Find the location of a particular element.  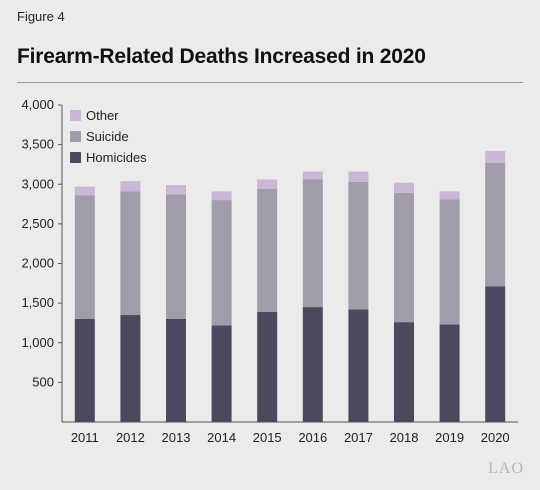

bar-suicide-2020 is located at coordinates (495, 224).